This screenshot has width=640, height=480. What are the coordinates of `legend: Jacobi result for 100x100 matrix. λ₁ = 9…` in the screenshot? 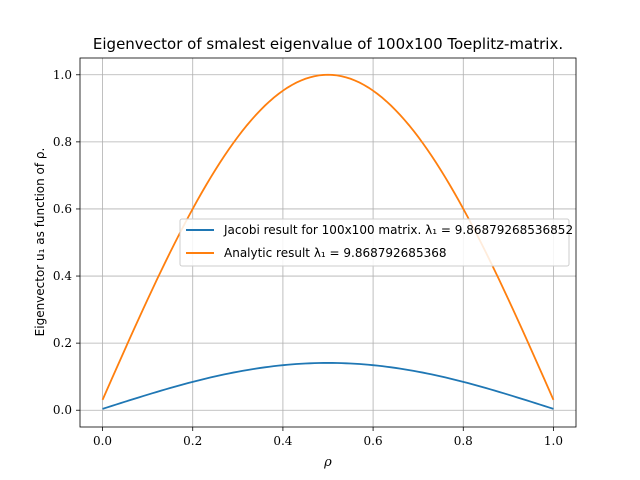 It's located at (376, 242).